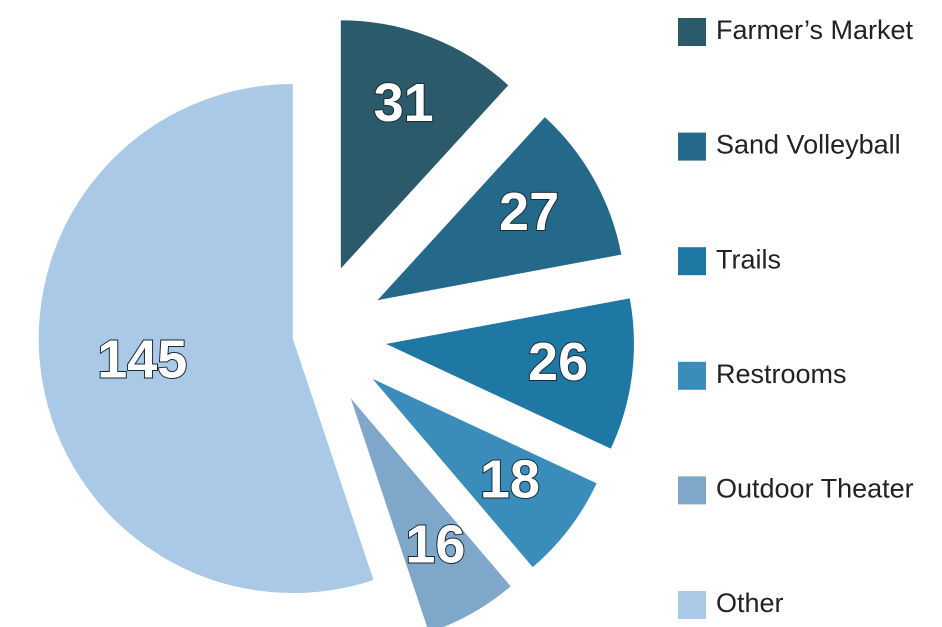 This screenshot has height=627, width=942. What do you see at coordinates (558, 362) in the screenshot?
I see `data-label: 26` at bounding box center [558, 362].